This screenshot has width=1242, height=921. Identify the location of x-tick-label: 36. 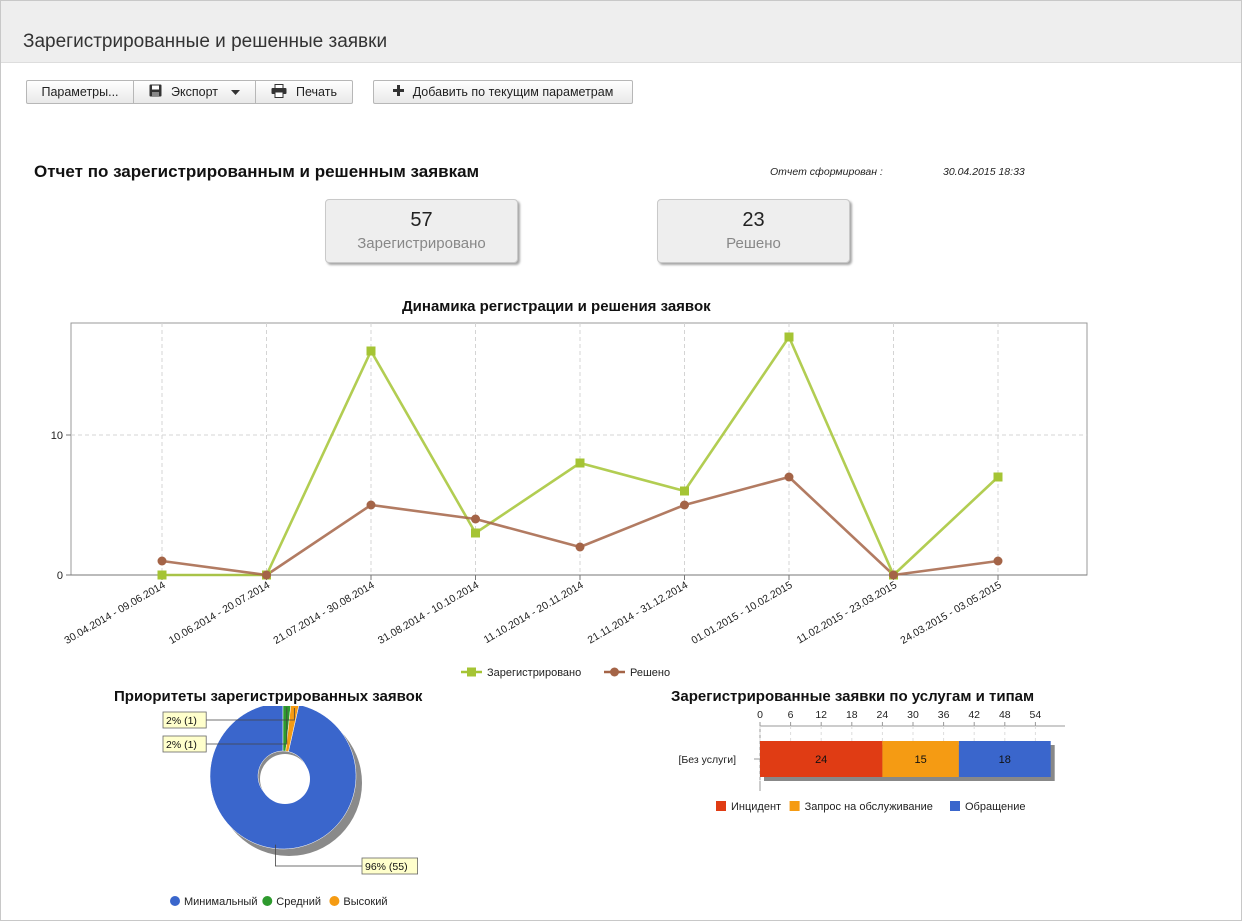
(944, 715).